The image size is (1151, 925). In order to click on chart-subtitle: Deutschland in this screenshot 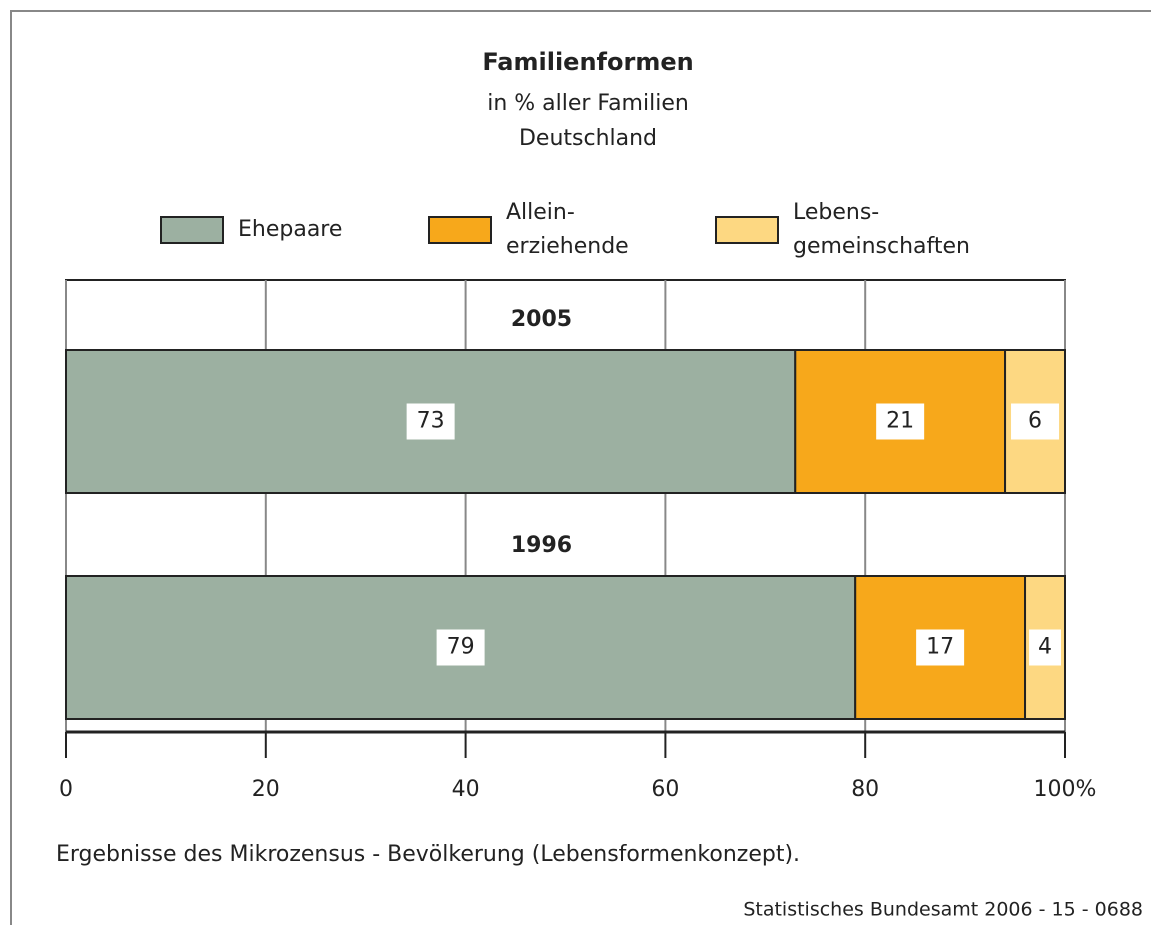, I will do `click(588, 138)`.